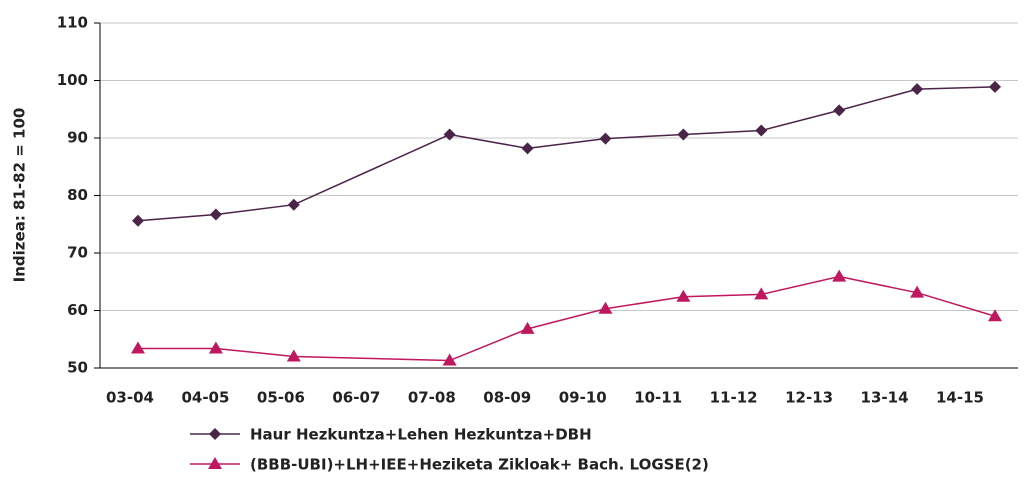 The height and width of the screenshot is (503, 1028). What do you see at coordinates (809, 398) in the screenshot?
I see `x-tick-label: 12-13` at bounding box center [809, 398].